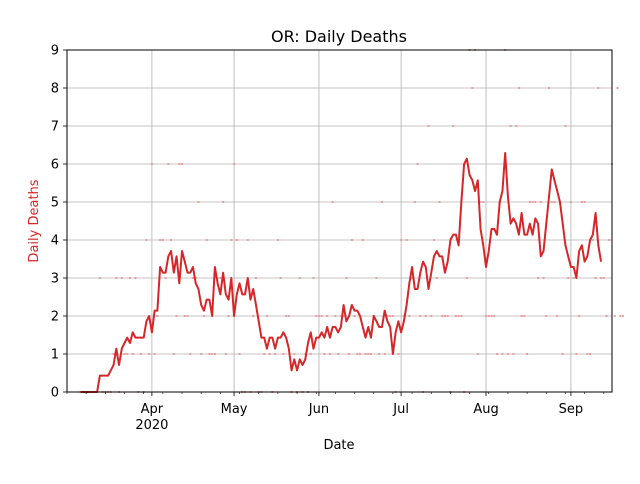 The height and width of the screenshot is (484, 640). What do you see at coordinates (485, 409) in the screenshot?
I see `x-tick-label: Aug` at bounding box center [485, 409].